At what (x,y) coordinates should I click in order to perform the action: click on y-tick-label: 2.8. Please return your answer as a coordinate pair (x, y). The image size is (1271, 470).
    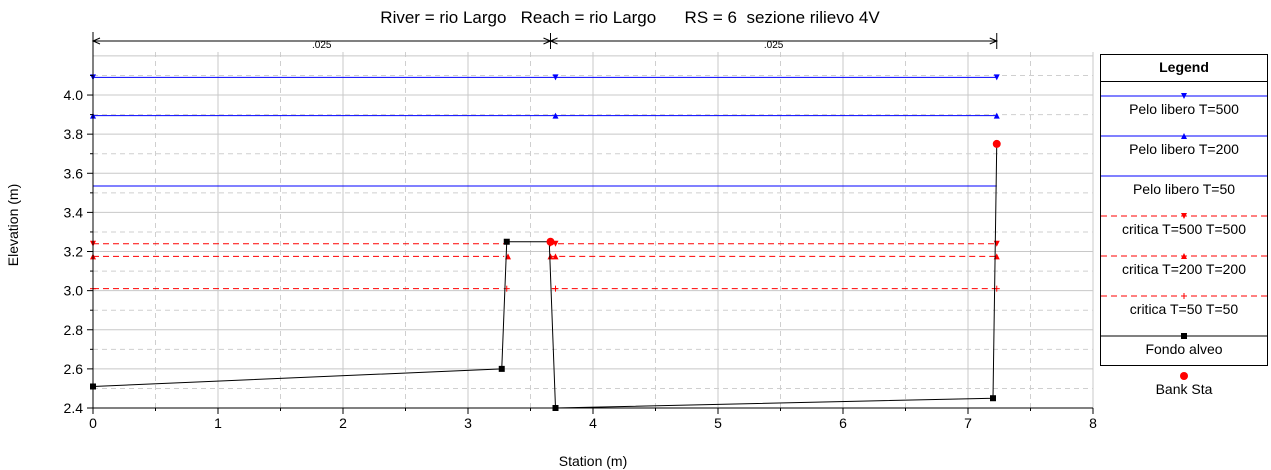
    Looking at the image, I should click on (74, 330).